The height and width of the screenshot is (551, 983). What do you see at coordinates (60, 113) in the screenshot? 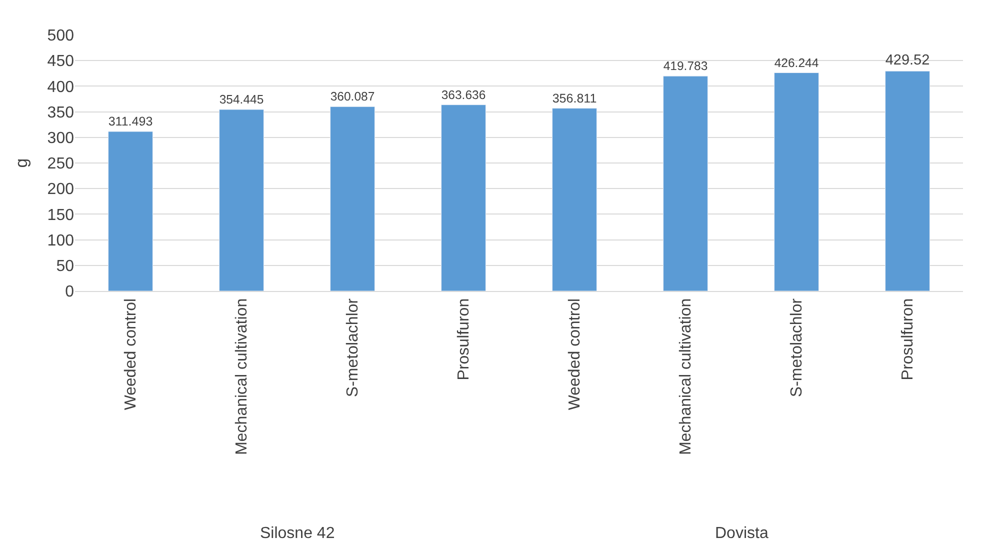
I see `y-tick-label: 350` at bounding box center [60, 113].